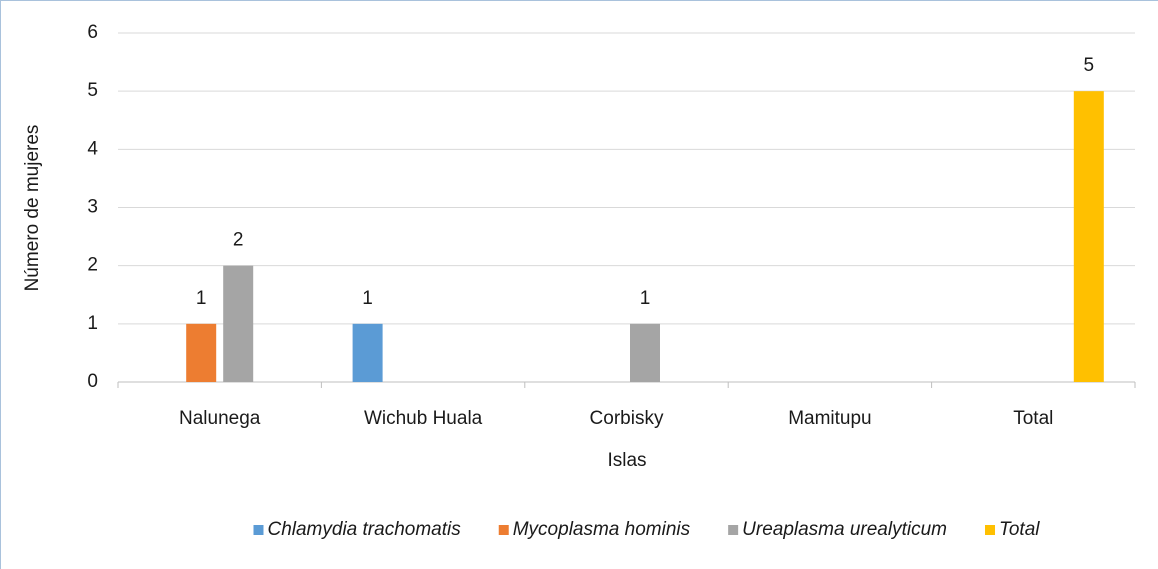 The width and height of the screenshot is (1158, 569). I want to click on y-tick-label: 4, so click(92, 148).